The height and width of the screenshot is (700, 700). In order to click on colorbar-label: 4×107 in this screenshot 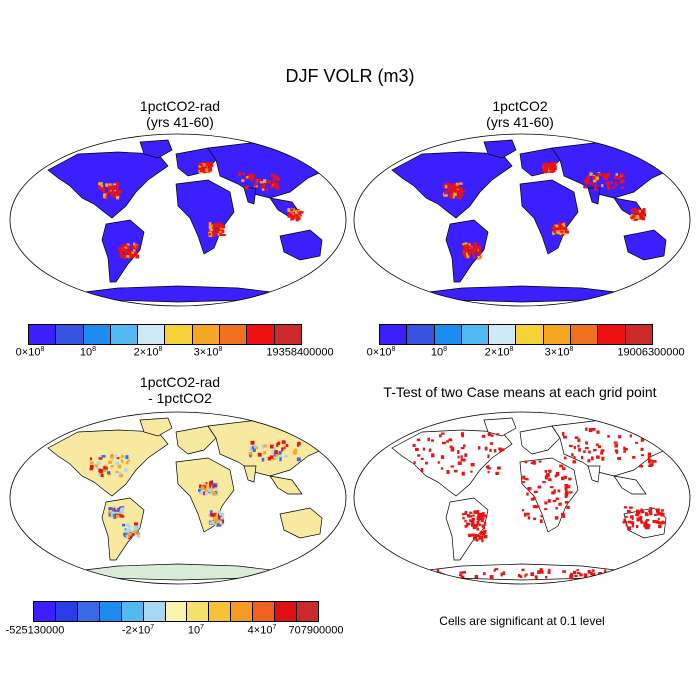, I will do `click(262, 630)`.